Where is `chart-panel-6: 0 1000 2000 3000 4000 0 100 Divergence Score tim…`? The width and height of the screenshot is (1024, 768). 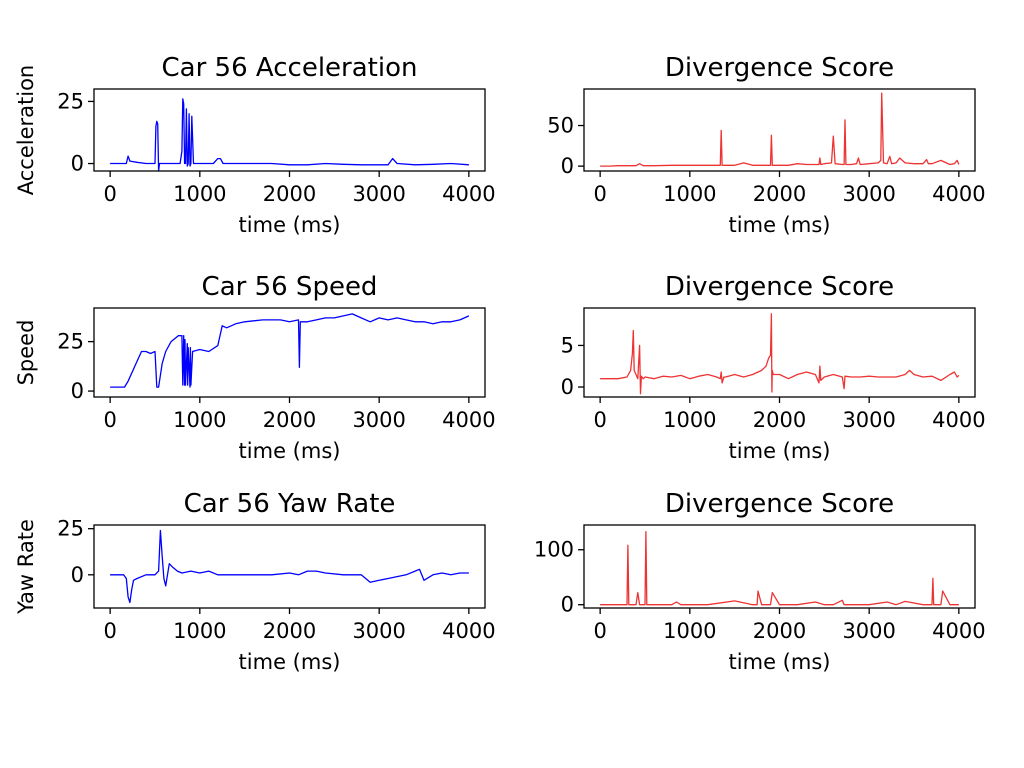 chart-panel-6: 0 1000 2000 3000 4000 0 100 Divergence Score tim… is located at coordinates (760, 581).